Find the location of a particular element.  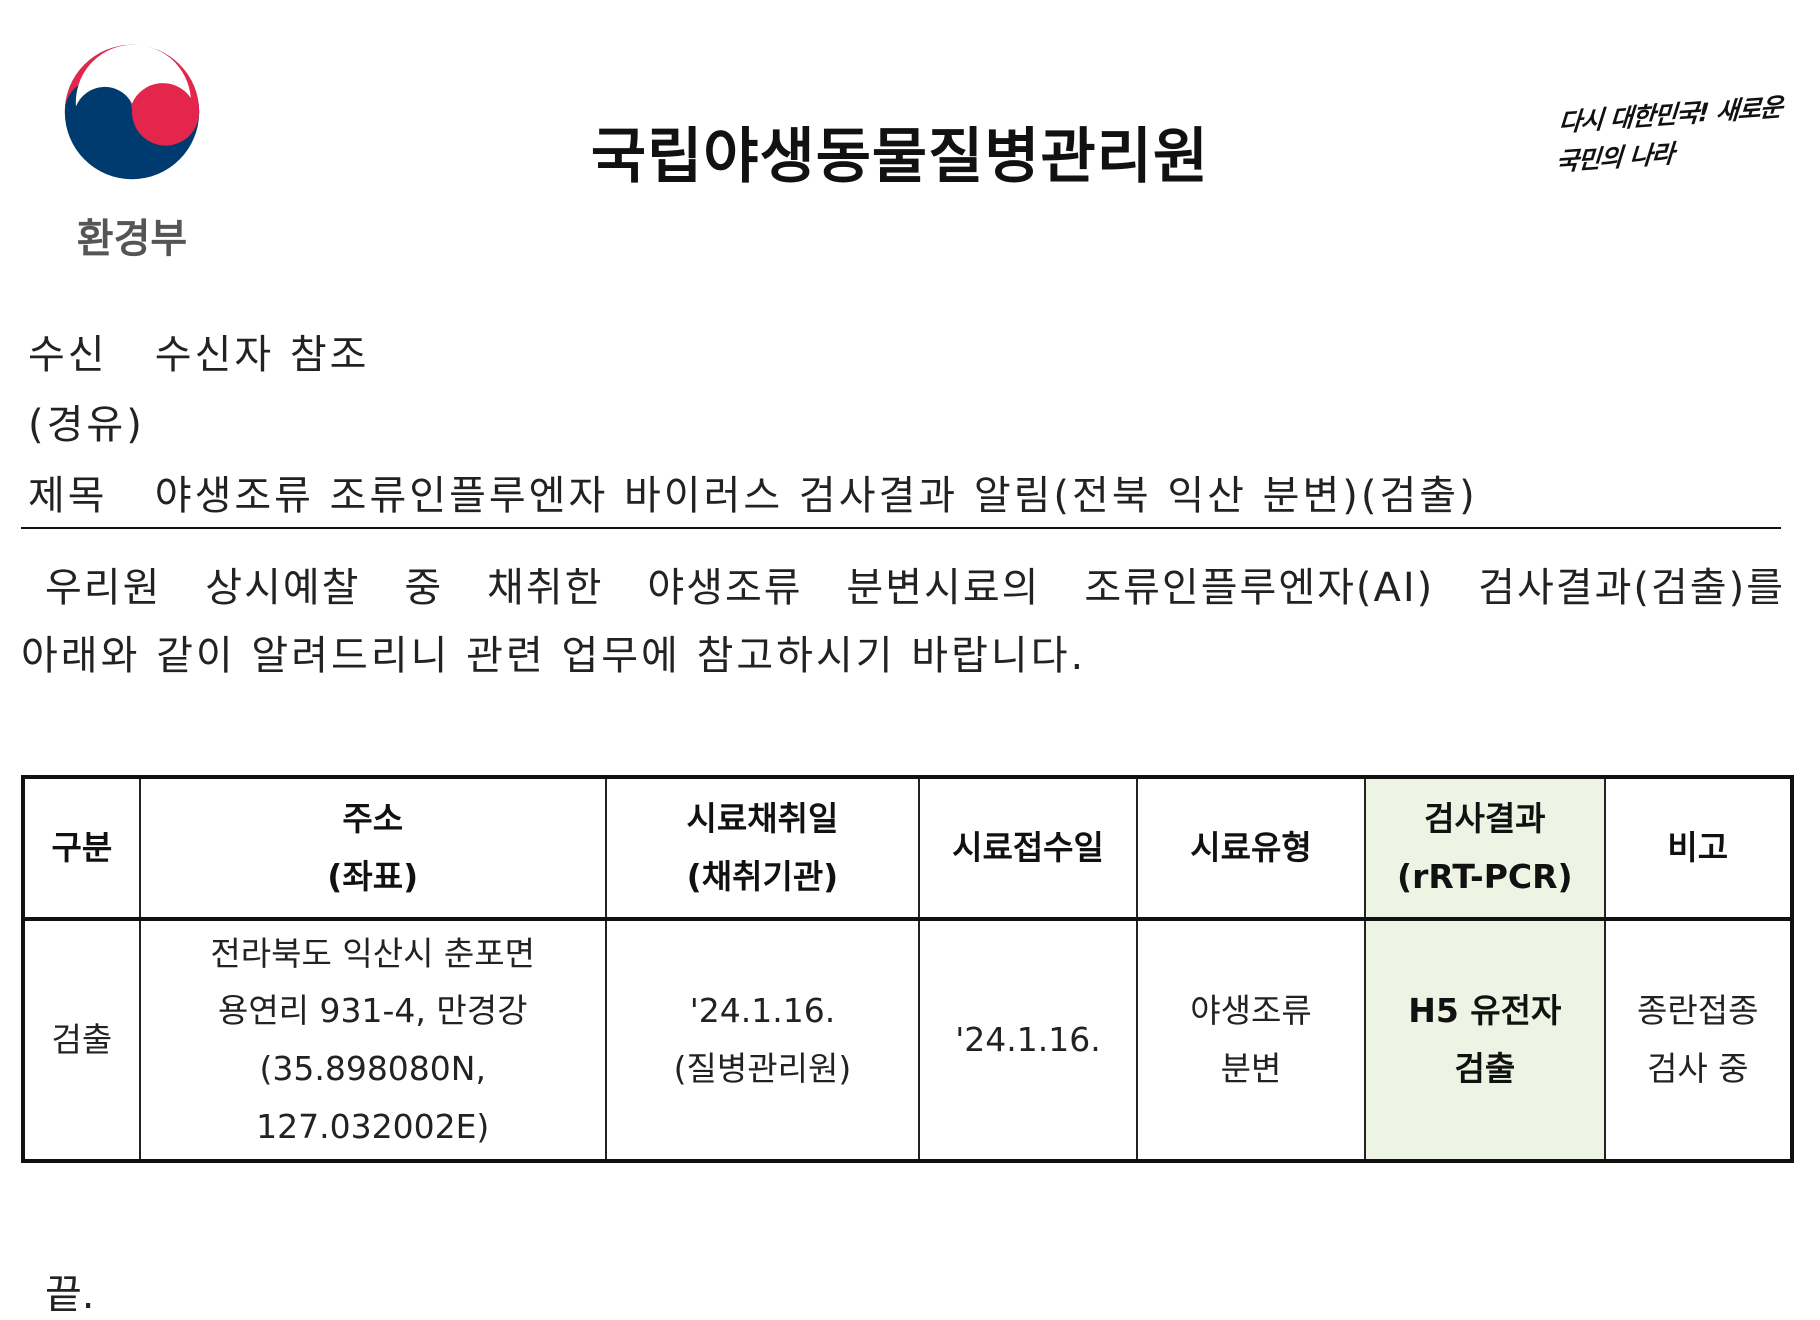

column-header: 시료채취일 (채취기관) is located at coordinates (762, 848).